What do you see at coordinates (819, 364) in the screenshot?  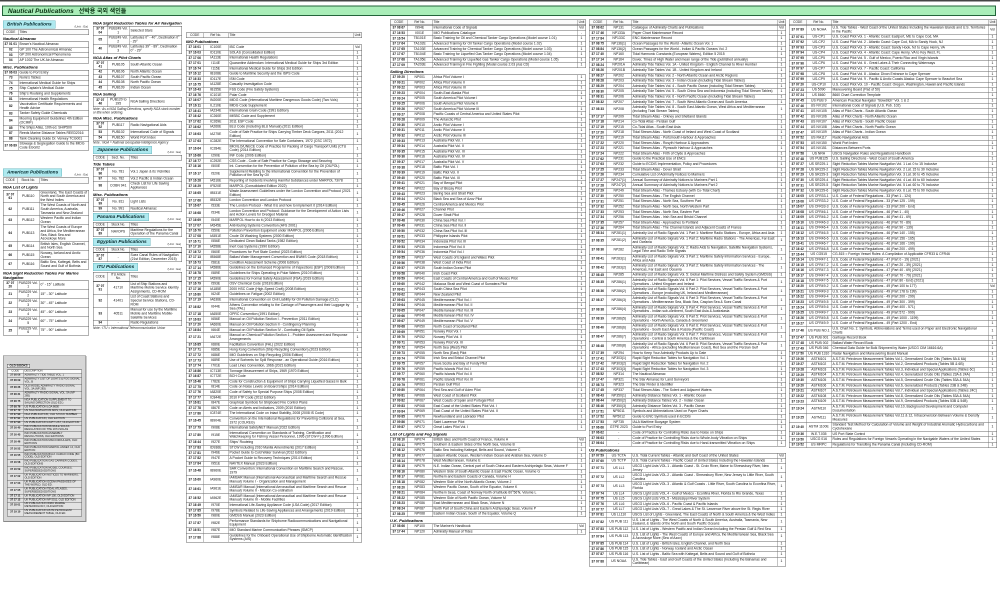 I see `cell: ASTM102` at bounding box center [819, 364].